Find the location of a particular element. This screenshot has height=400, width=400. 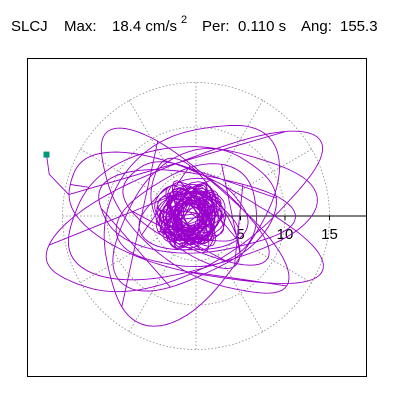

radial-tick-label-10: 10 is located at coordinates (285, 234).